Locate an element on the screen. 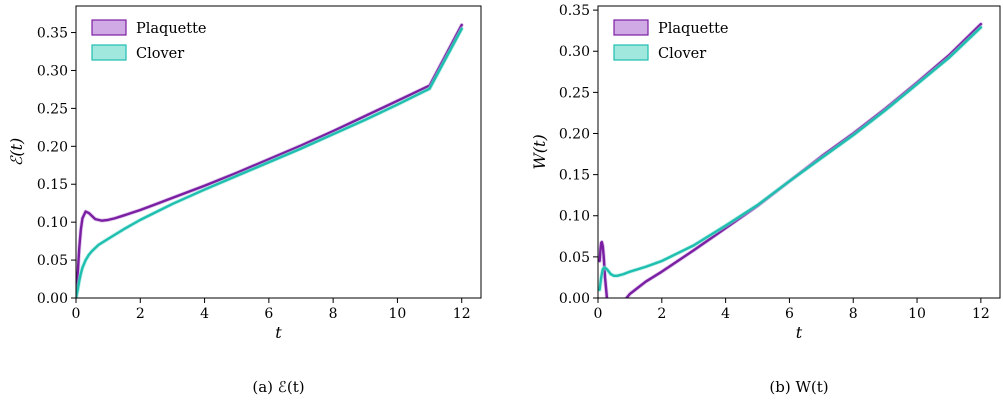 Image resolution: width=1003 pixels, height=409 pixels. y-axis-label: W(t) is located at coordinates (539, 151).